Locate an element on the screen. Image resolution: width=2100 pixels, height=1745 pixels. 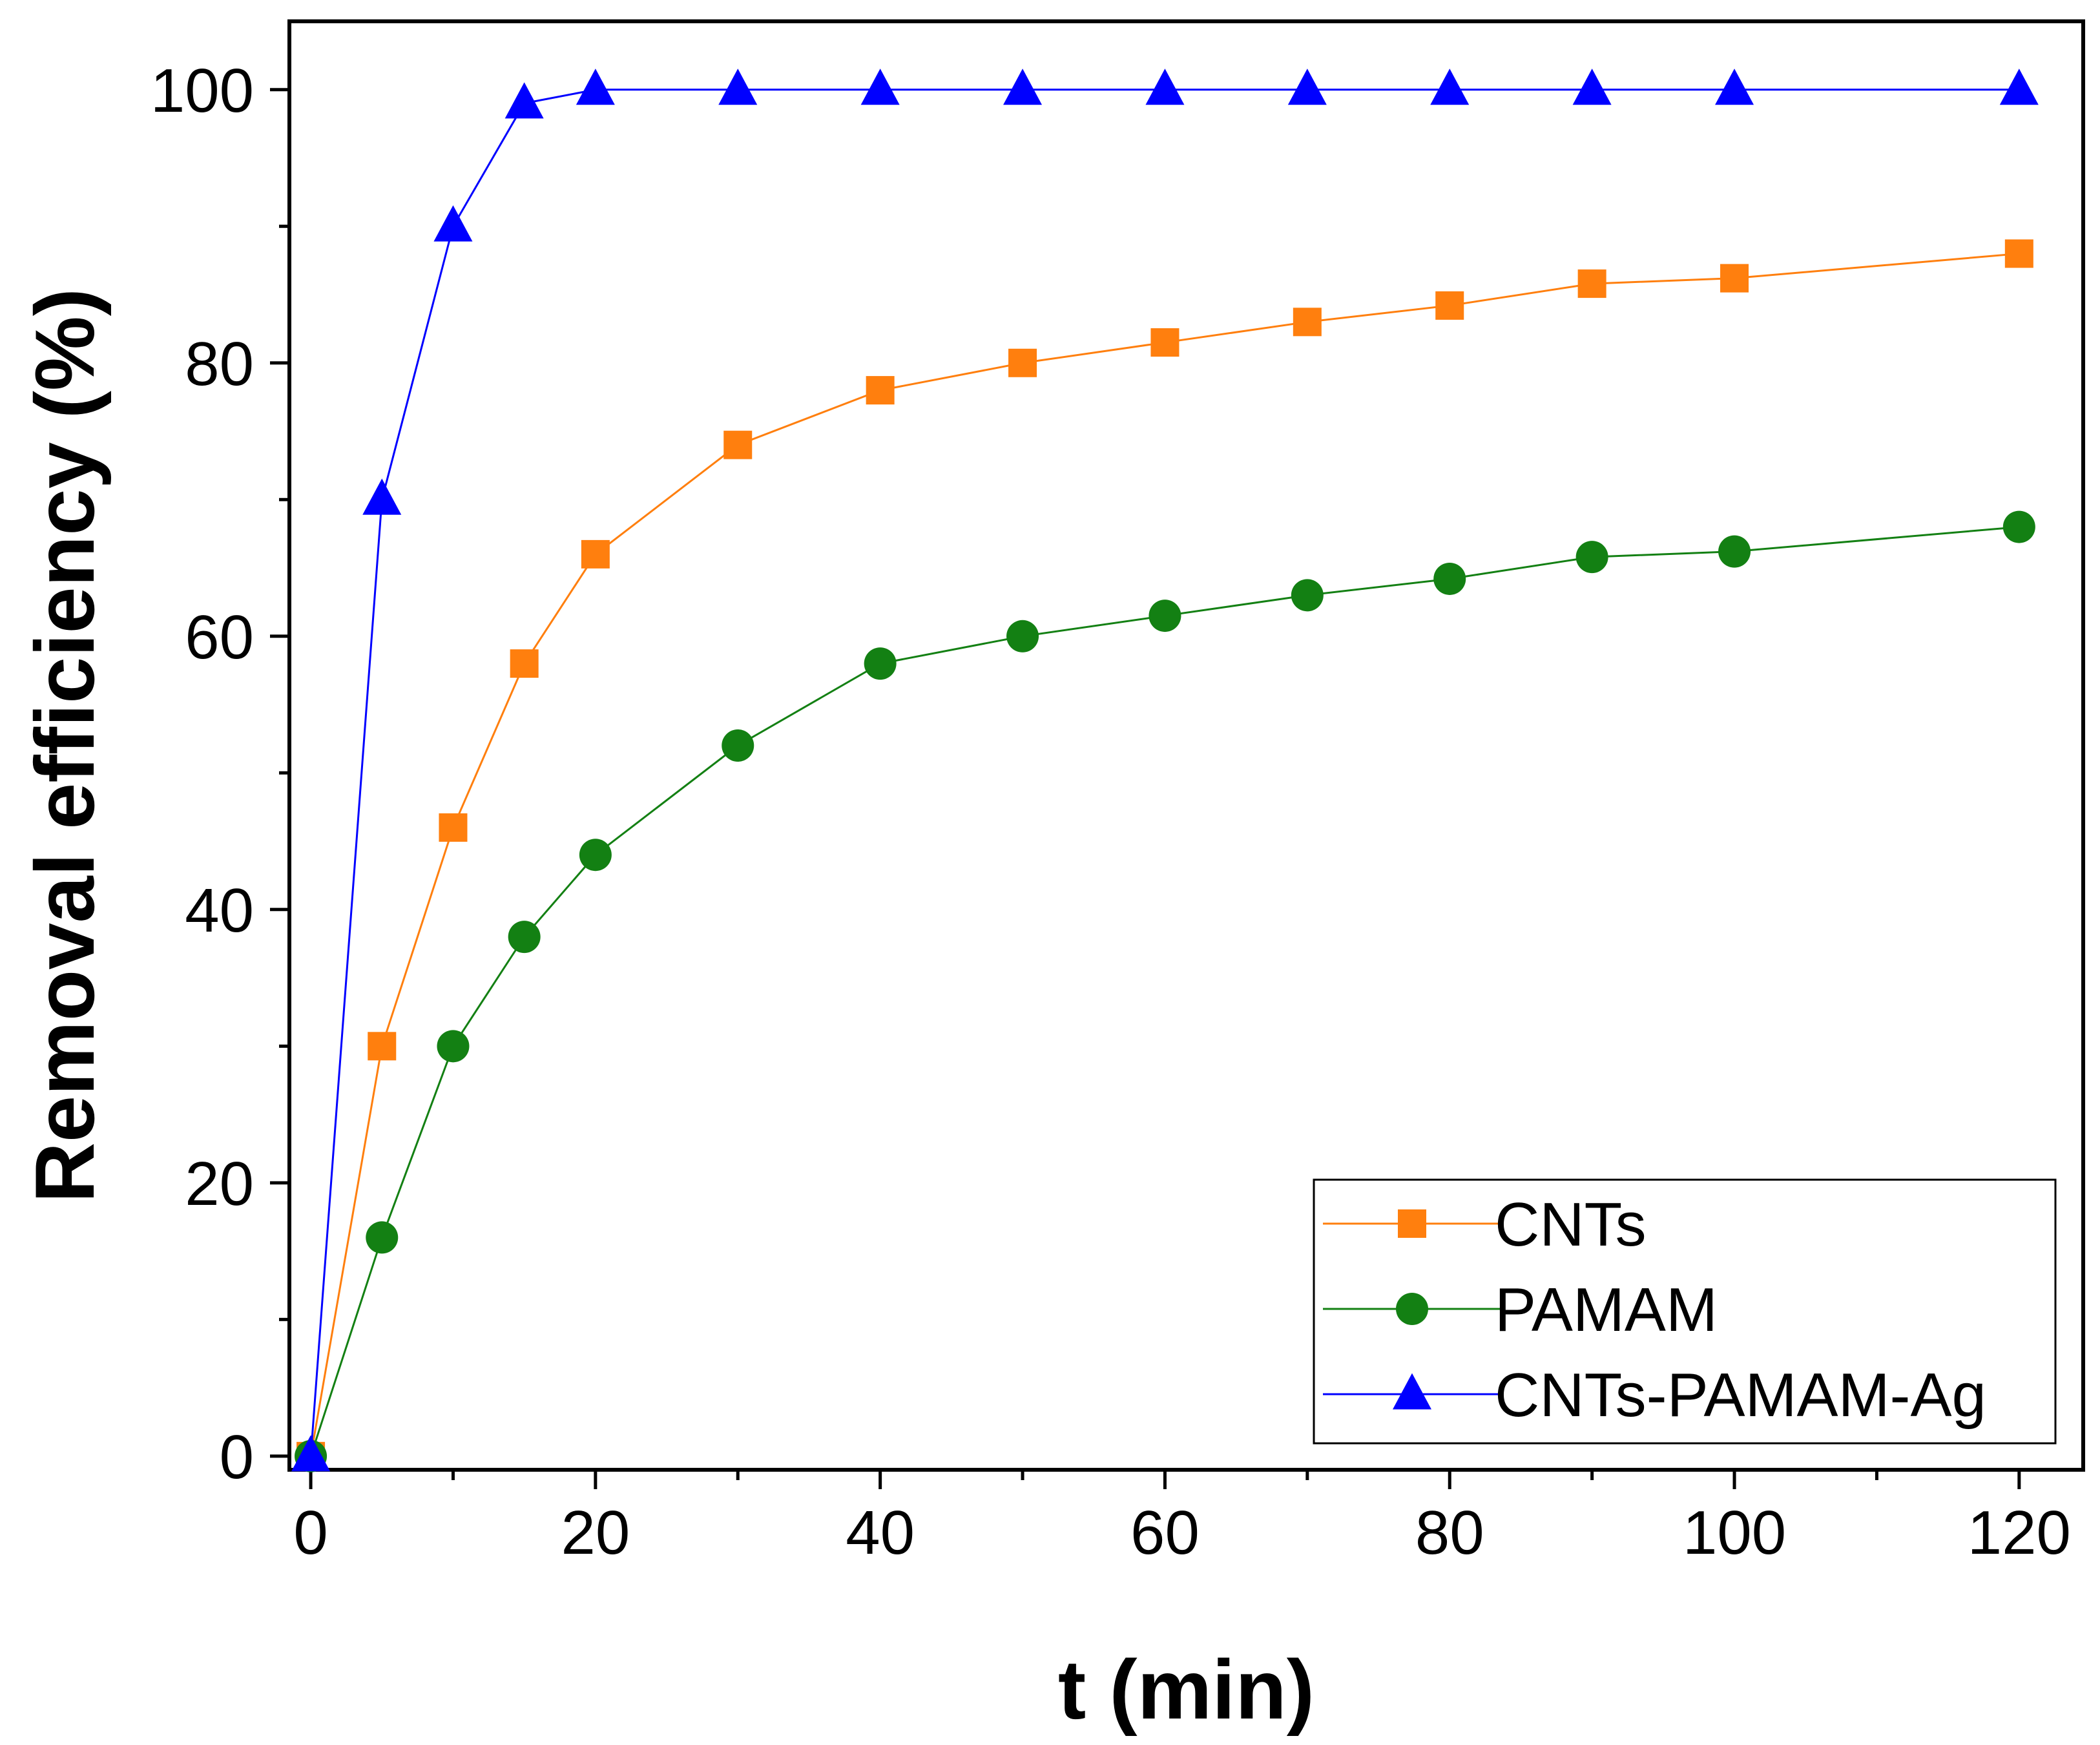
y-tick-label: 40 is located at coordinates (220, 911).